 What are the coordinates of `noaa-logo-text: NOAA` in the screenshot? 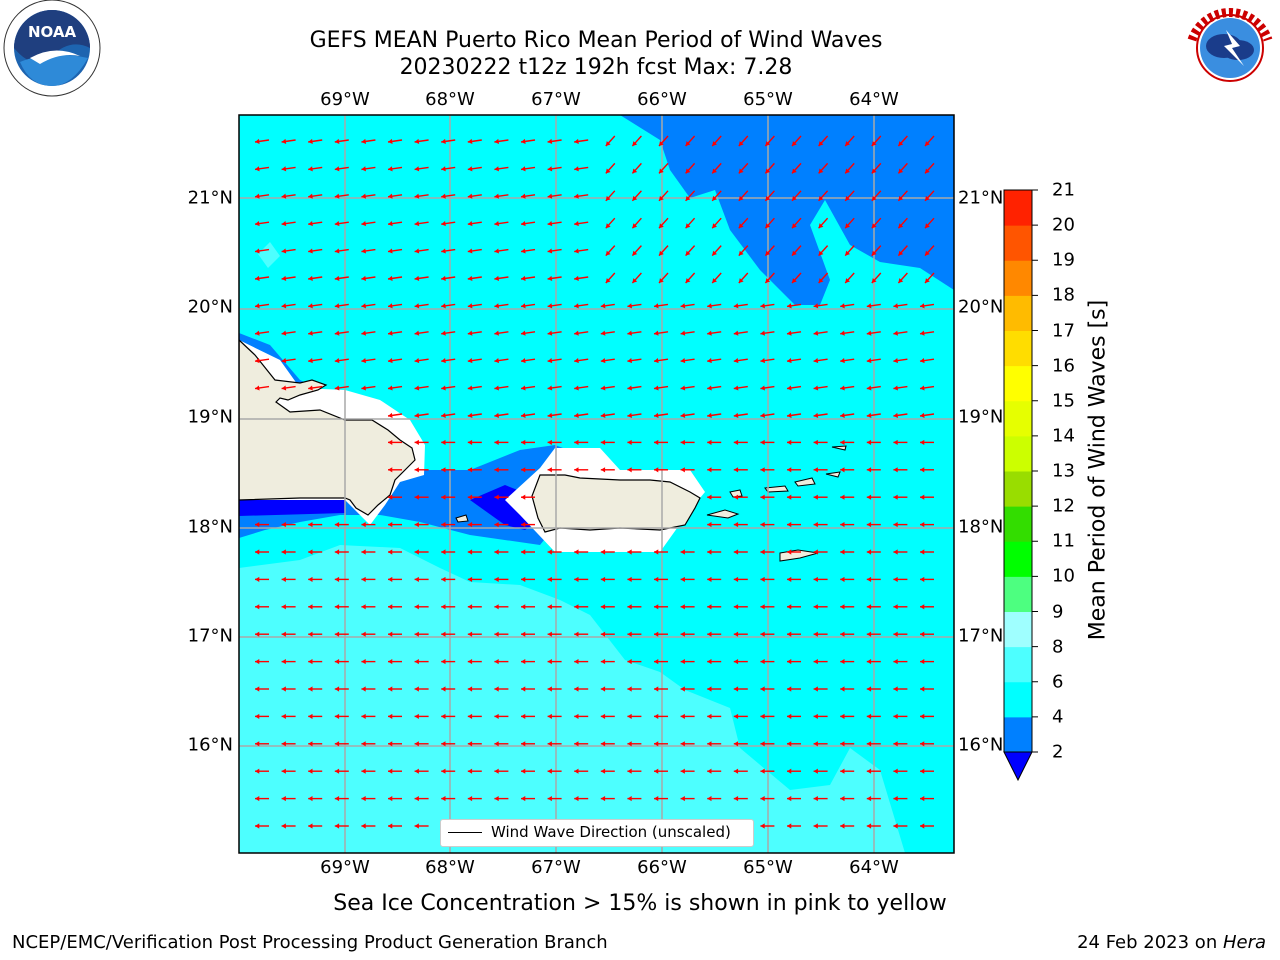 It's located at (52, 32).